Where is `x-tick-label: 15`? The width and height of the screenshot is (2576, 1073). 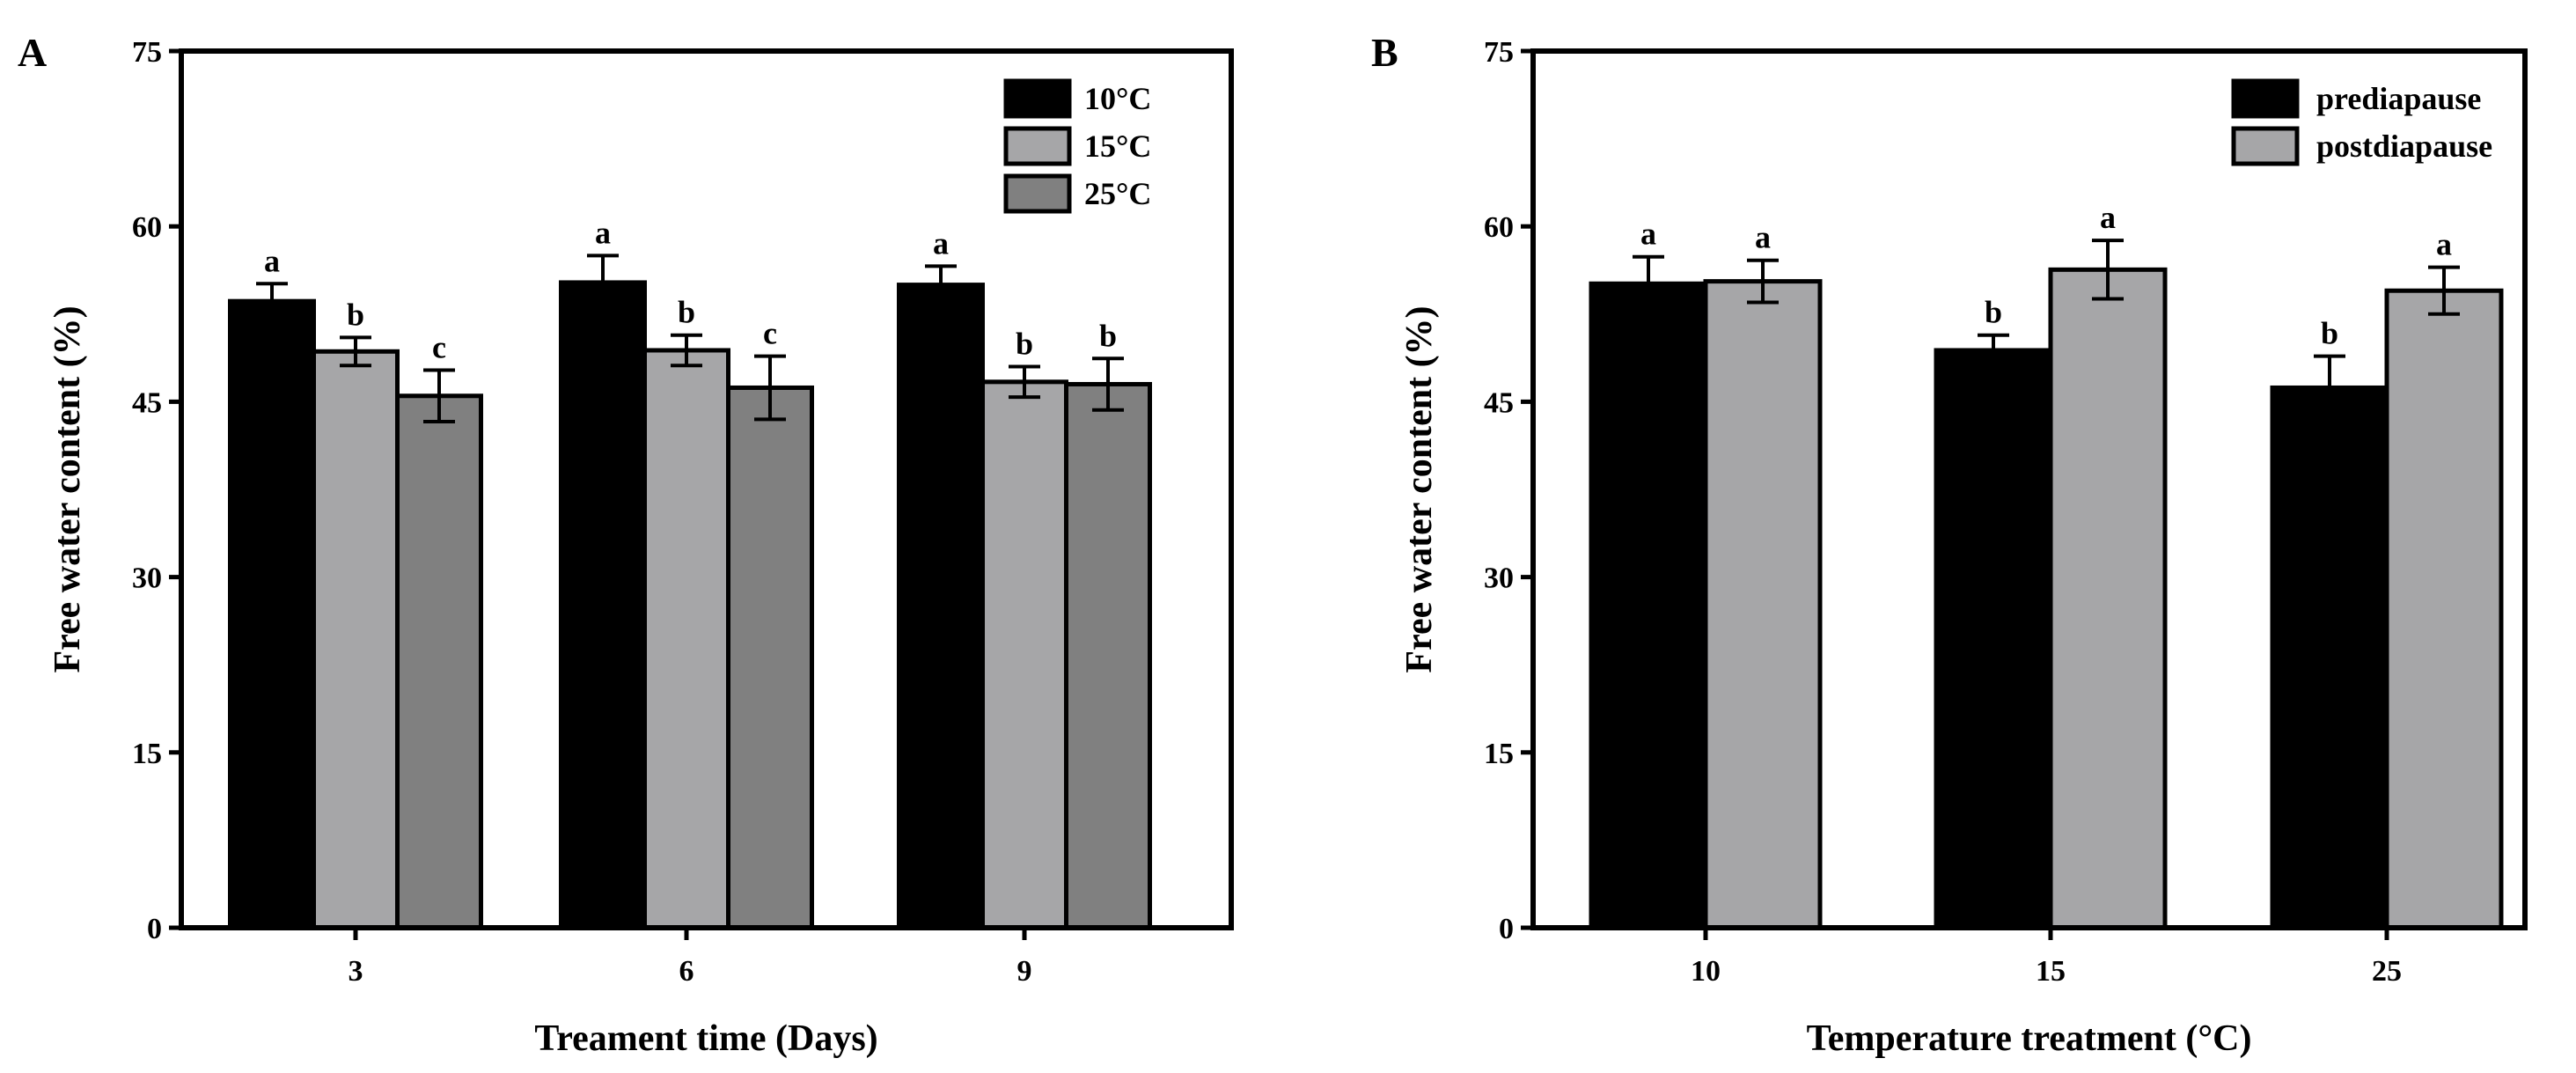 x-tick-label: 15 is located at coordinates (2051, 971).